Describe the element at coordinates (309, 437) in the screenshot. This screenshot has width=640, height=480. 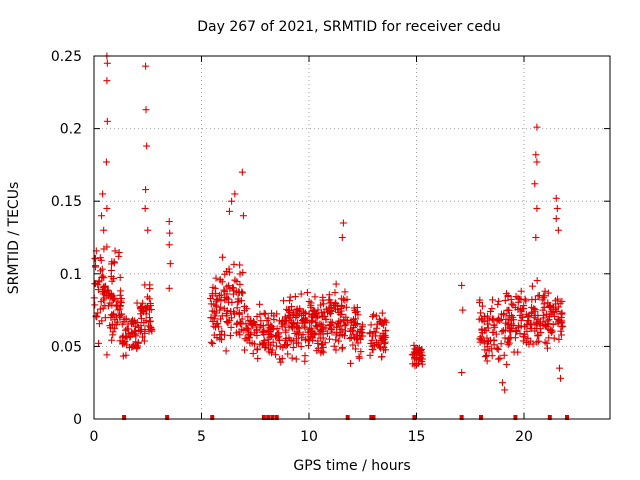
I see `x-tick-label: 10` at that location.